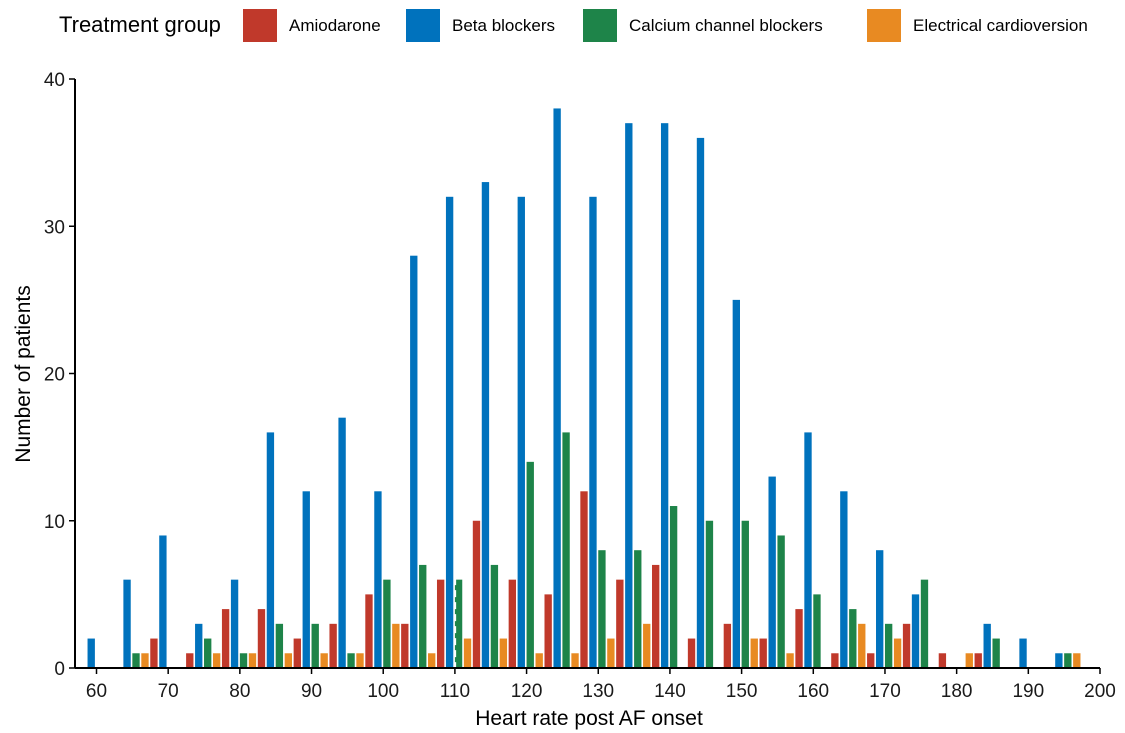 This screenshot has height=733, width=1125. What do you see at coordinates (423, 25) in the screenshot?
I see `legend-swatch-beta-blockers` at bounding box center [423, 25].